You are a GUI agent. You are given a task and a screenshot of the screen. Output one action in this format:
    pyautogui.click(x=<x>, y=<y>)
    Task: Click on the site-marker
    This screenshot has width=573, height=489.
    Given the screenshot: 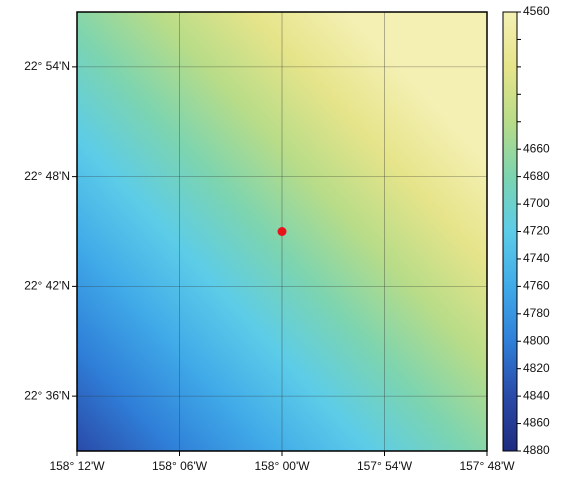 What is the action you would take?
    pyautogui.click(x=282, y=231)
    